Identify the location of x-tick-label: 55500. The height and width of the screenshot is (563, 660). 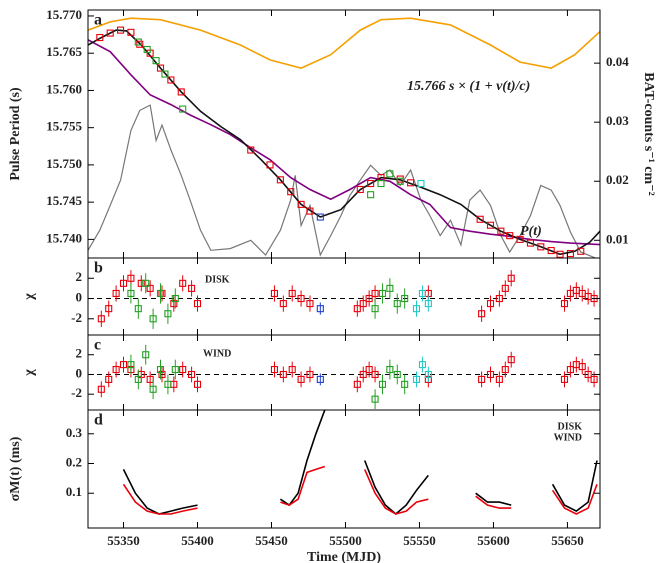
(345, 540).